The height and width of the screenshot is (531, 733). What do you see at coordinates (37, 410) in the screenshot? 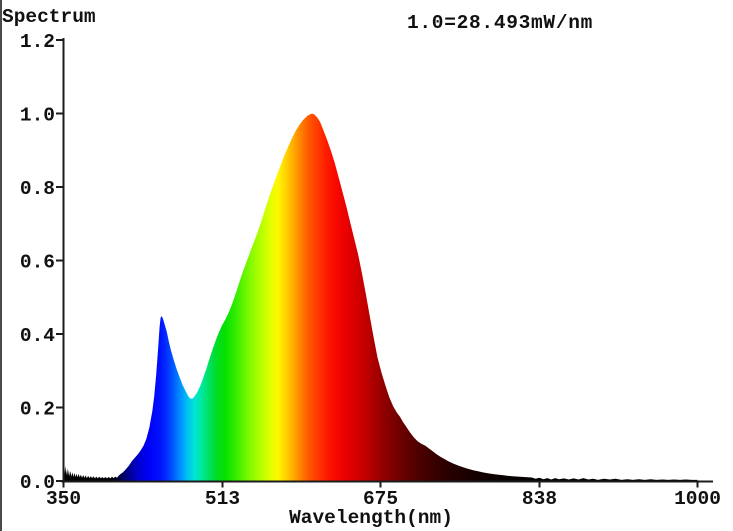
I see `y-tick-label: 0.2` at bounding box center [37, 410].